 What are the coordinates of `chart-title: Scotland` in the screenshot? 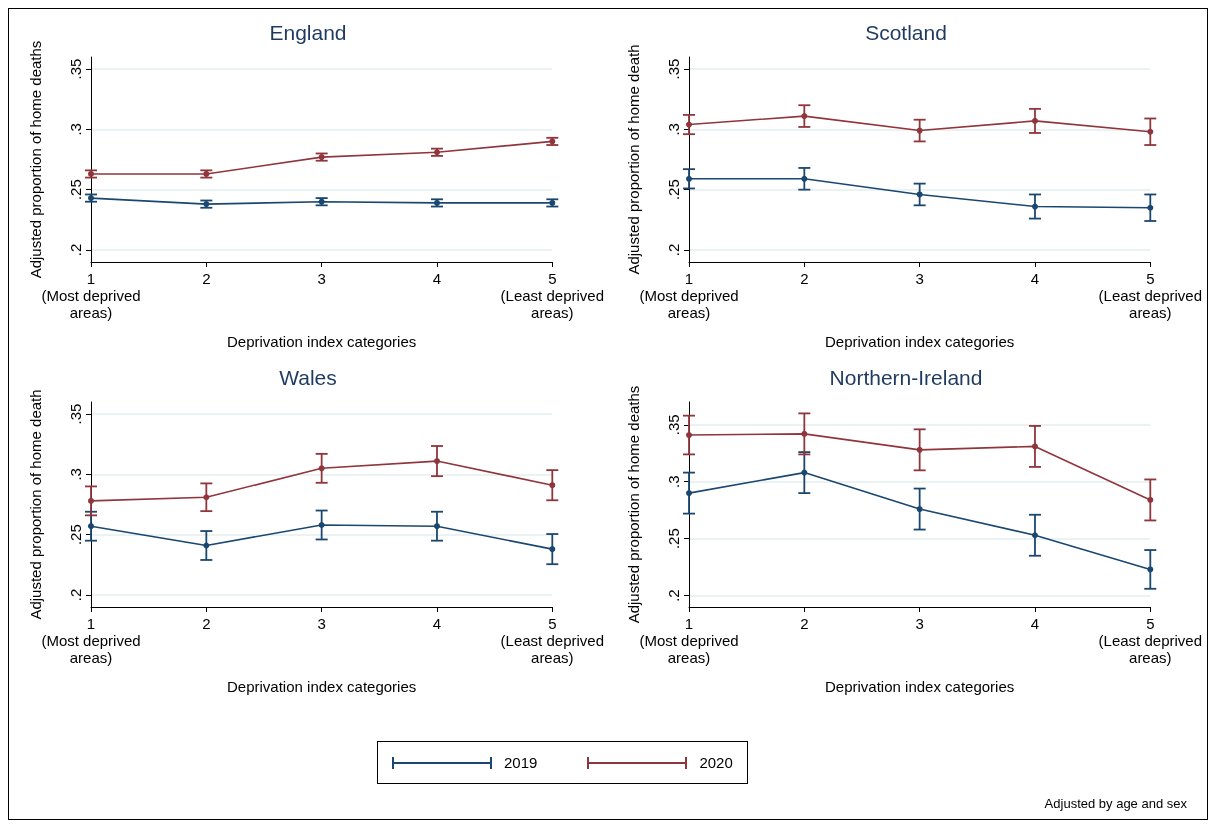 It's located at (906, 32).